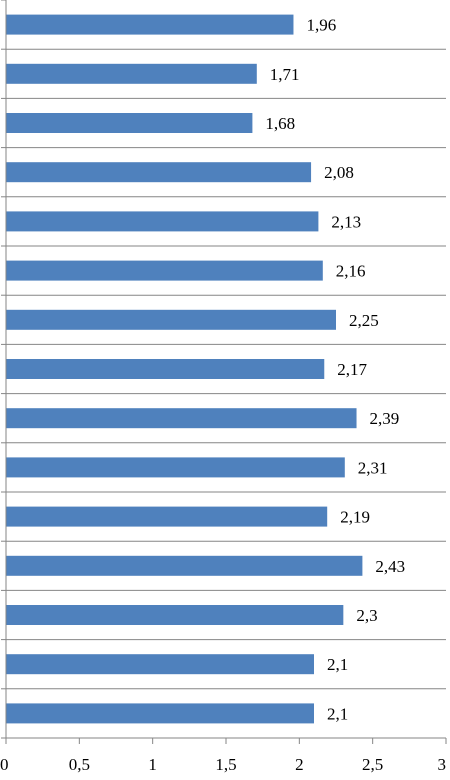 This screenshot has height=780, width=450. Describe the element at coordinates (442, 764) in the screenshot. I see `x-tick-label: 3` at that location.